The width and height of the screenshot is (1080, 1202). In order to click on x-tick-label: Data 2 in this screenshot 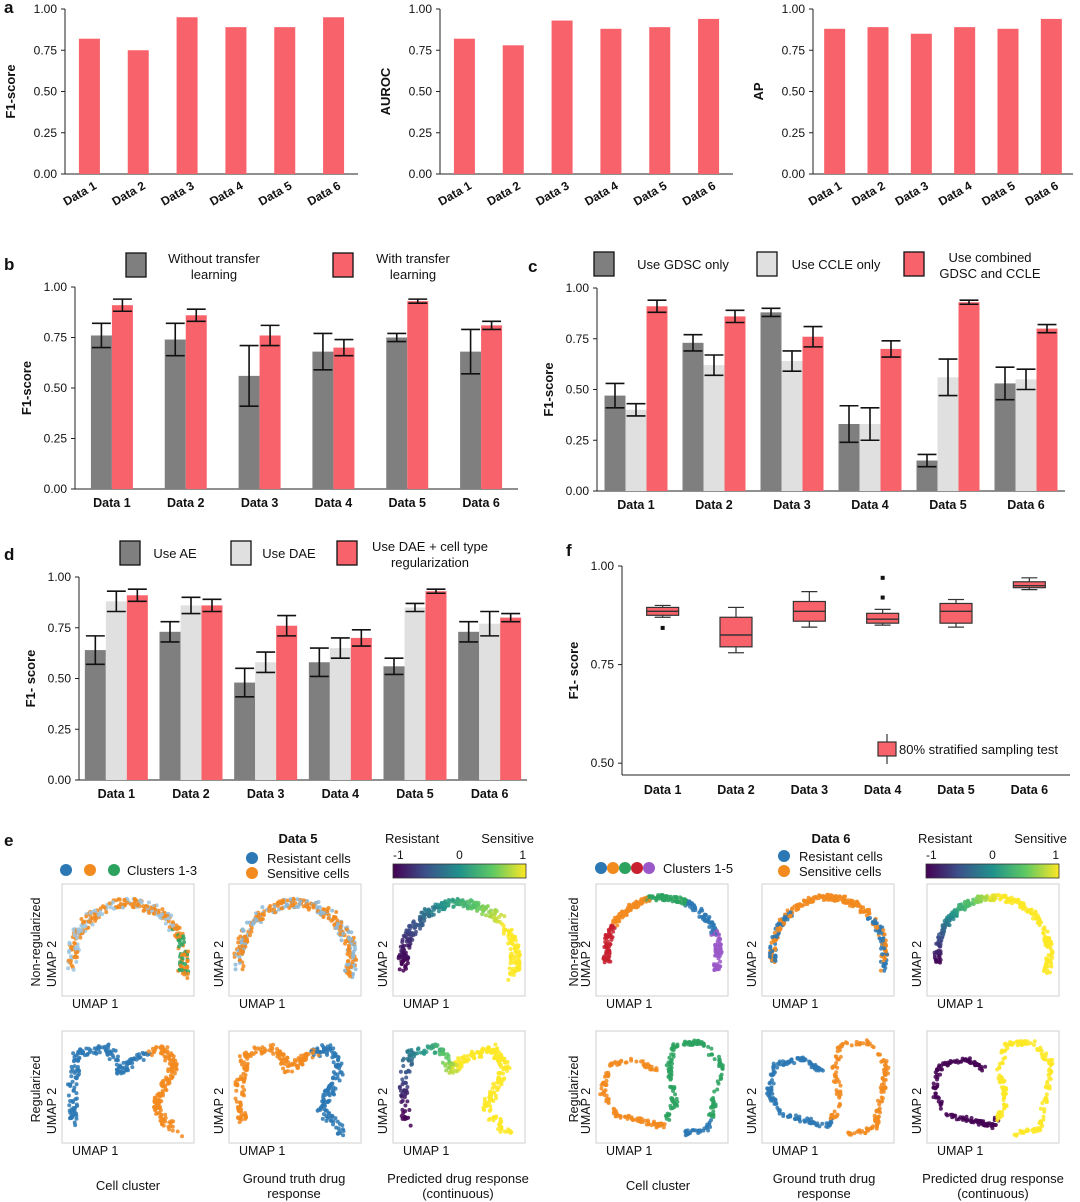, I will do `click(714, 505)`.